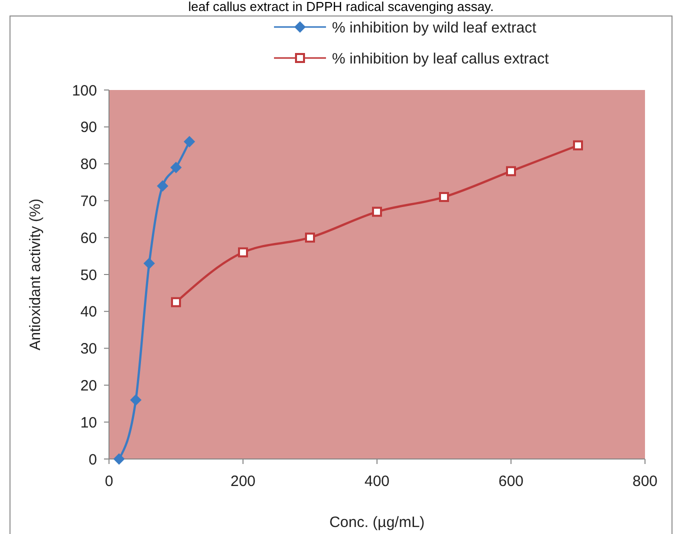 The width and height of the screenshot is (682, 534). Describe the element at coordinates (92, 459) in the screenshot. I see `y-tick-label: 0` at that location.